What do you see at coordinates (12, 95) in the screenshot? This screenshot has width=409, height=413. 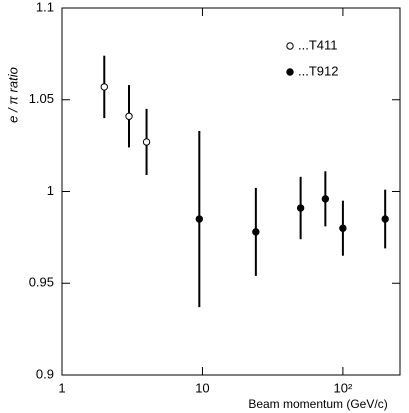 I see `y-axis-label: e / π ratio` at bounding box center [12, 95].